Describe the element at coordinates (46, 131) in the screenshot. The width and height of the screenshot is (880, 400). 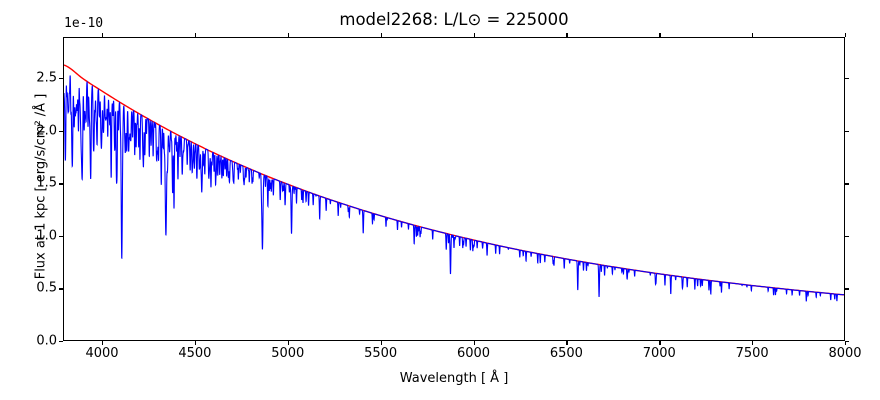
I see `y-tick-label: 2.0` at that location.